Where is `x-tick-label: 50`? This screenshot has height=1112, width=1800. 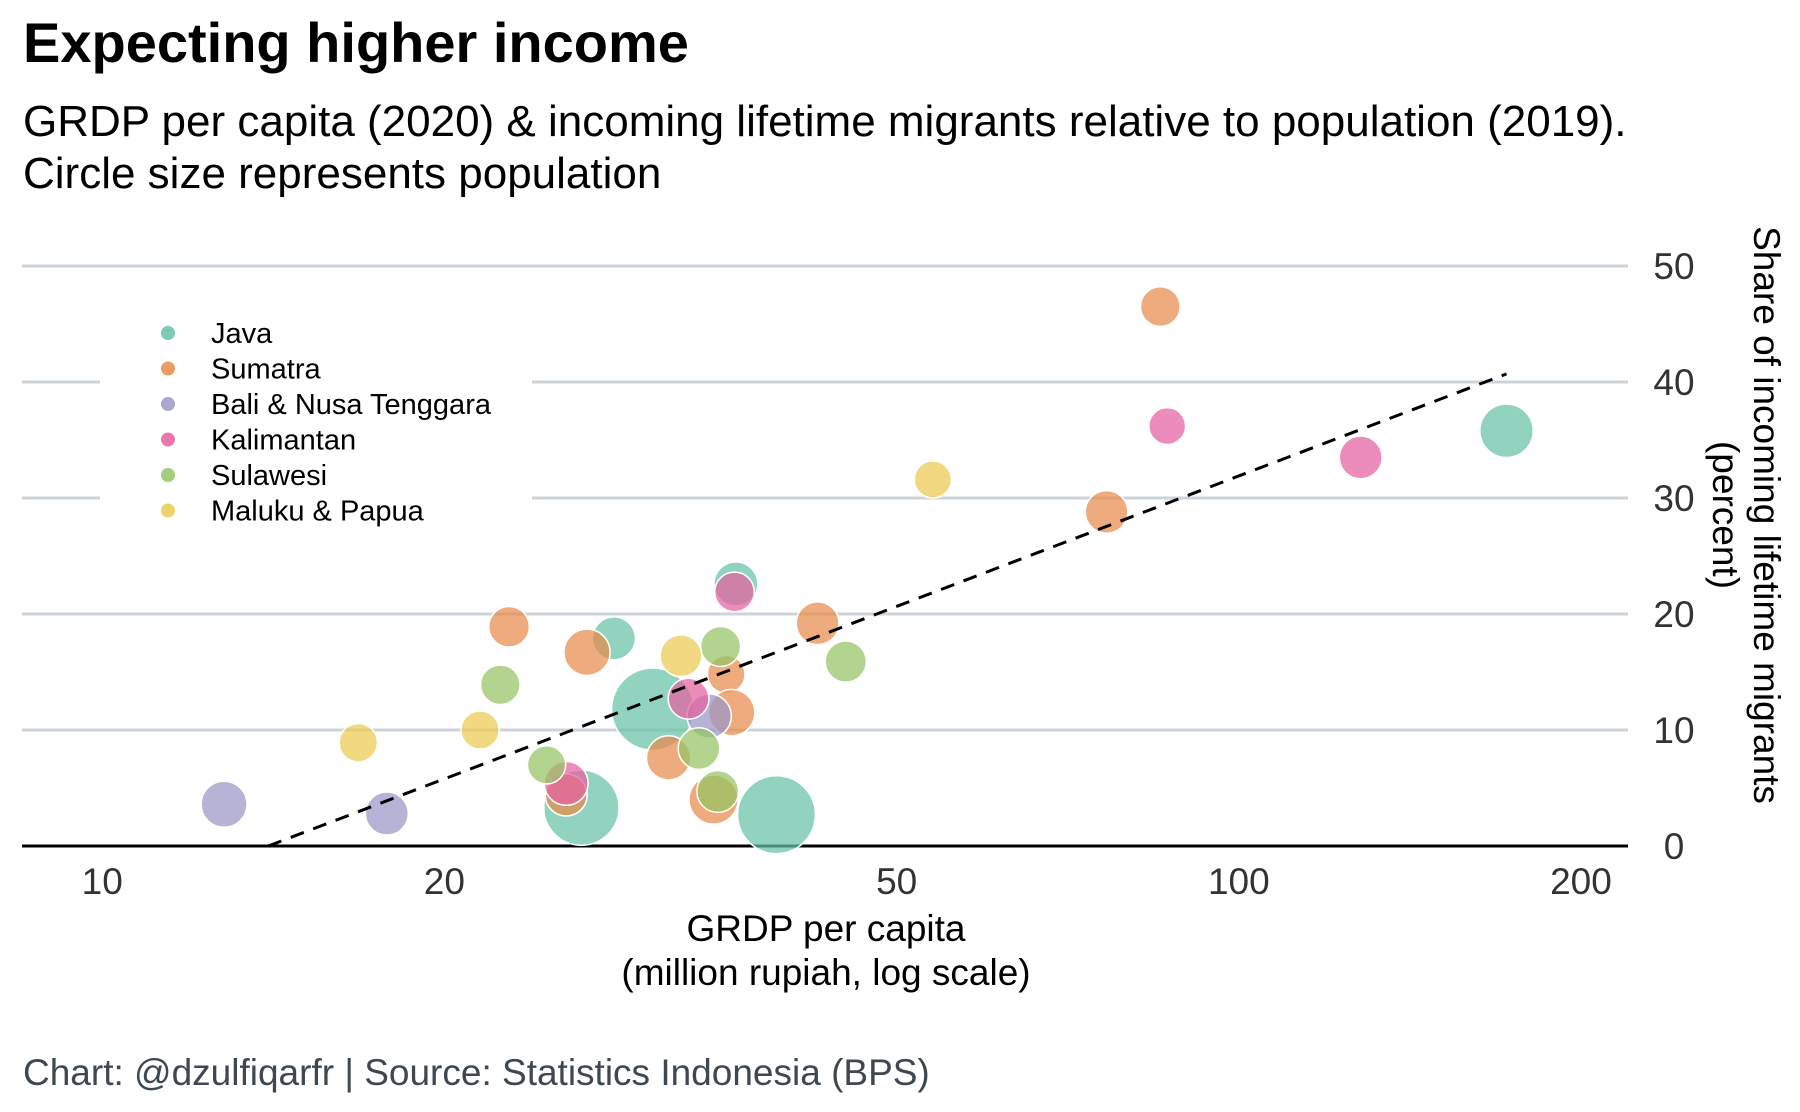
x-tick-label: 50 is located at coordinates (896, 881).